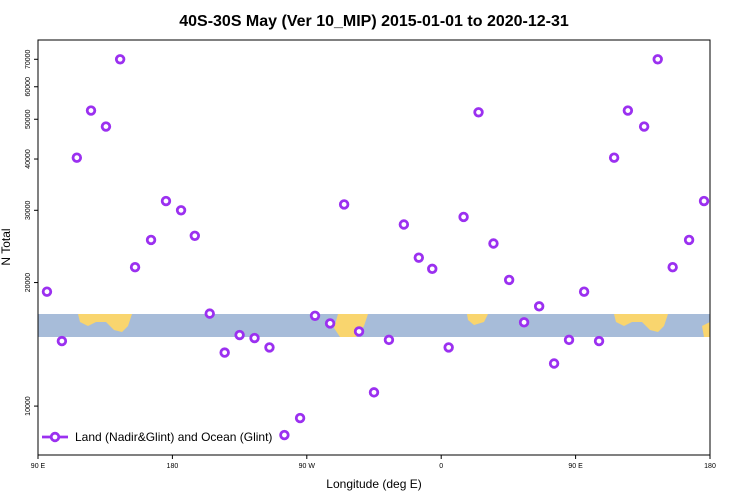 Image resolution: width=750 pixels, height=500 pixels. I want to click on y-tick-label: 20000, so click(28, 283).